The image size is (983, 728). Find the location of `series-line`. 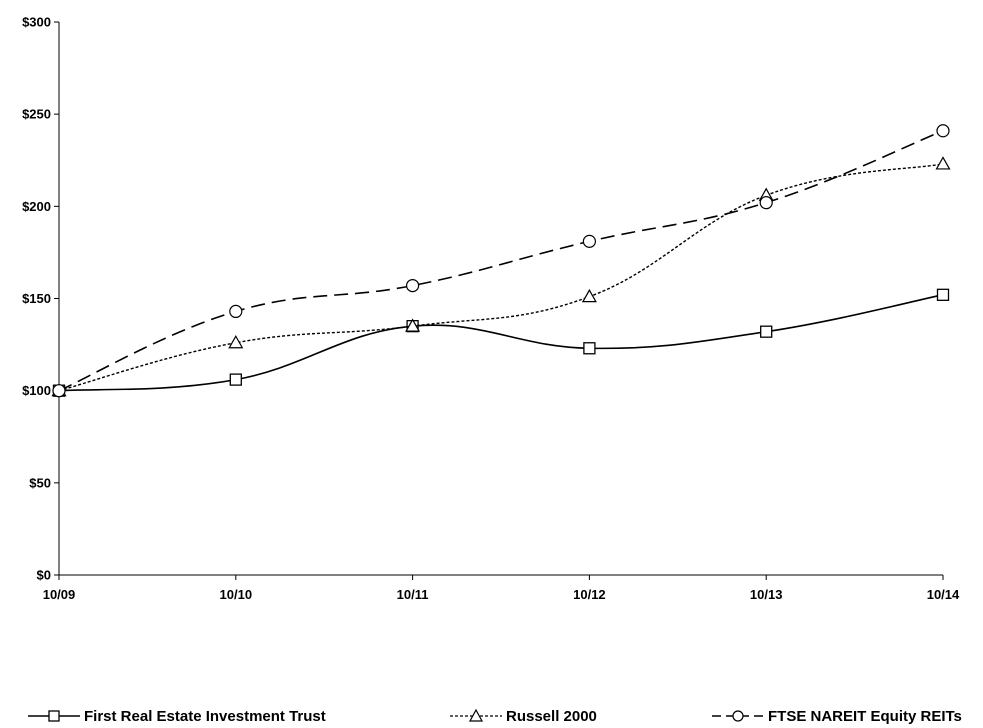

series-line is located at coordinates (501, 343).